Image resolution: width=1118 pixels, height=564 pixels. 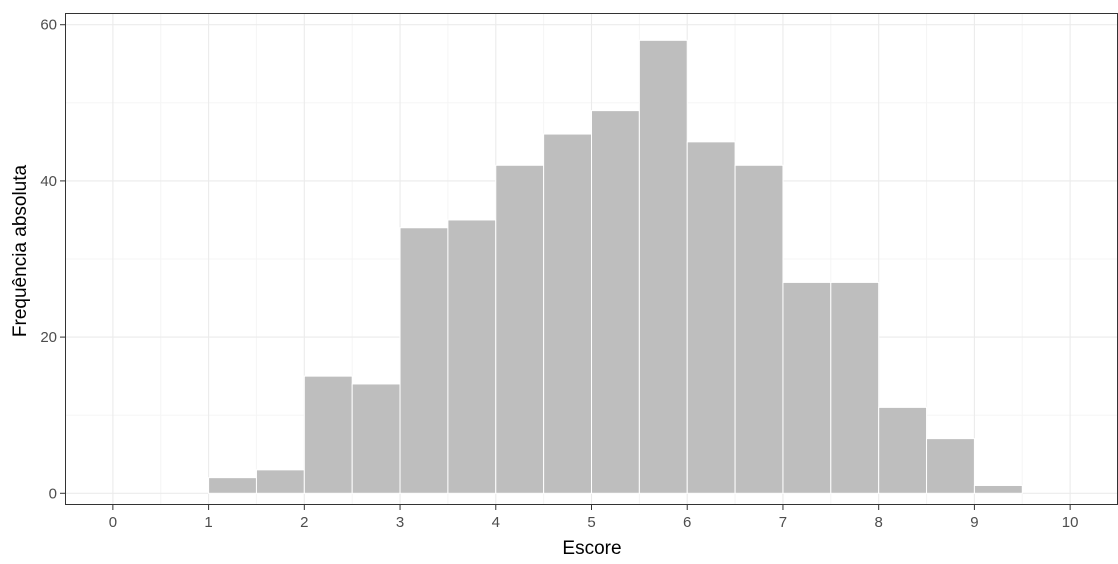 What do you see at coordinates (20, 250) in the screenshot?
I see `y-axis-title: Frequência absoluta` at bounding box center [20, 250].